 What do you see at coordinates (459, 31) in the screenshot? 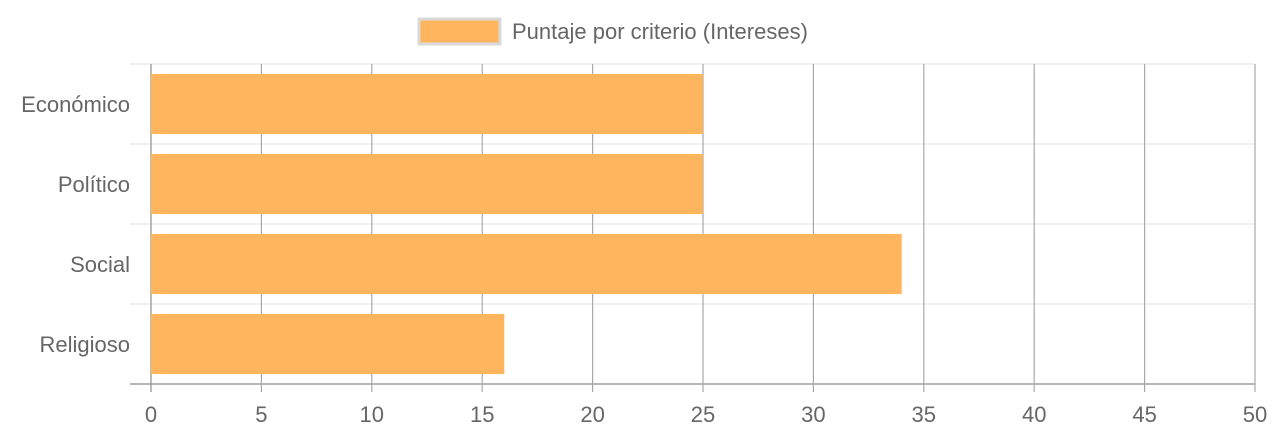
I see `legend-swatch` at bounding box center [459, 31].